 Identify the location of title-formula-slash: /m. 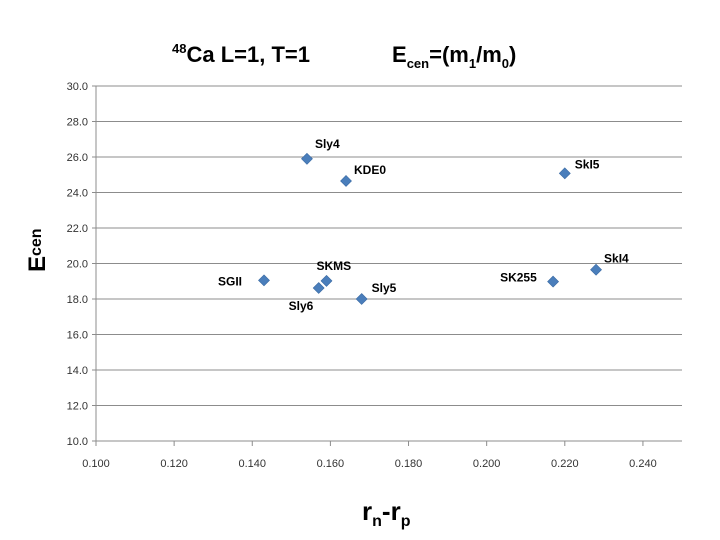
(489, 54).